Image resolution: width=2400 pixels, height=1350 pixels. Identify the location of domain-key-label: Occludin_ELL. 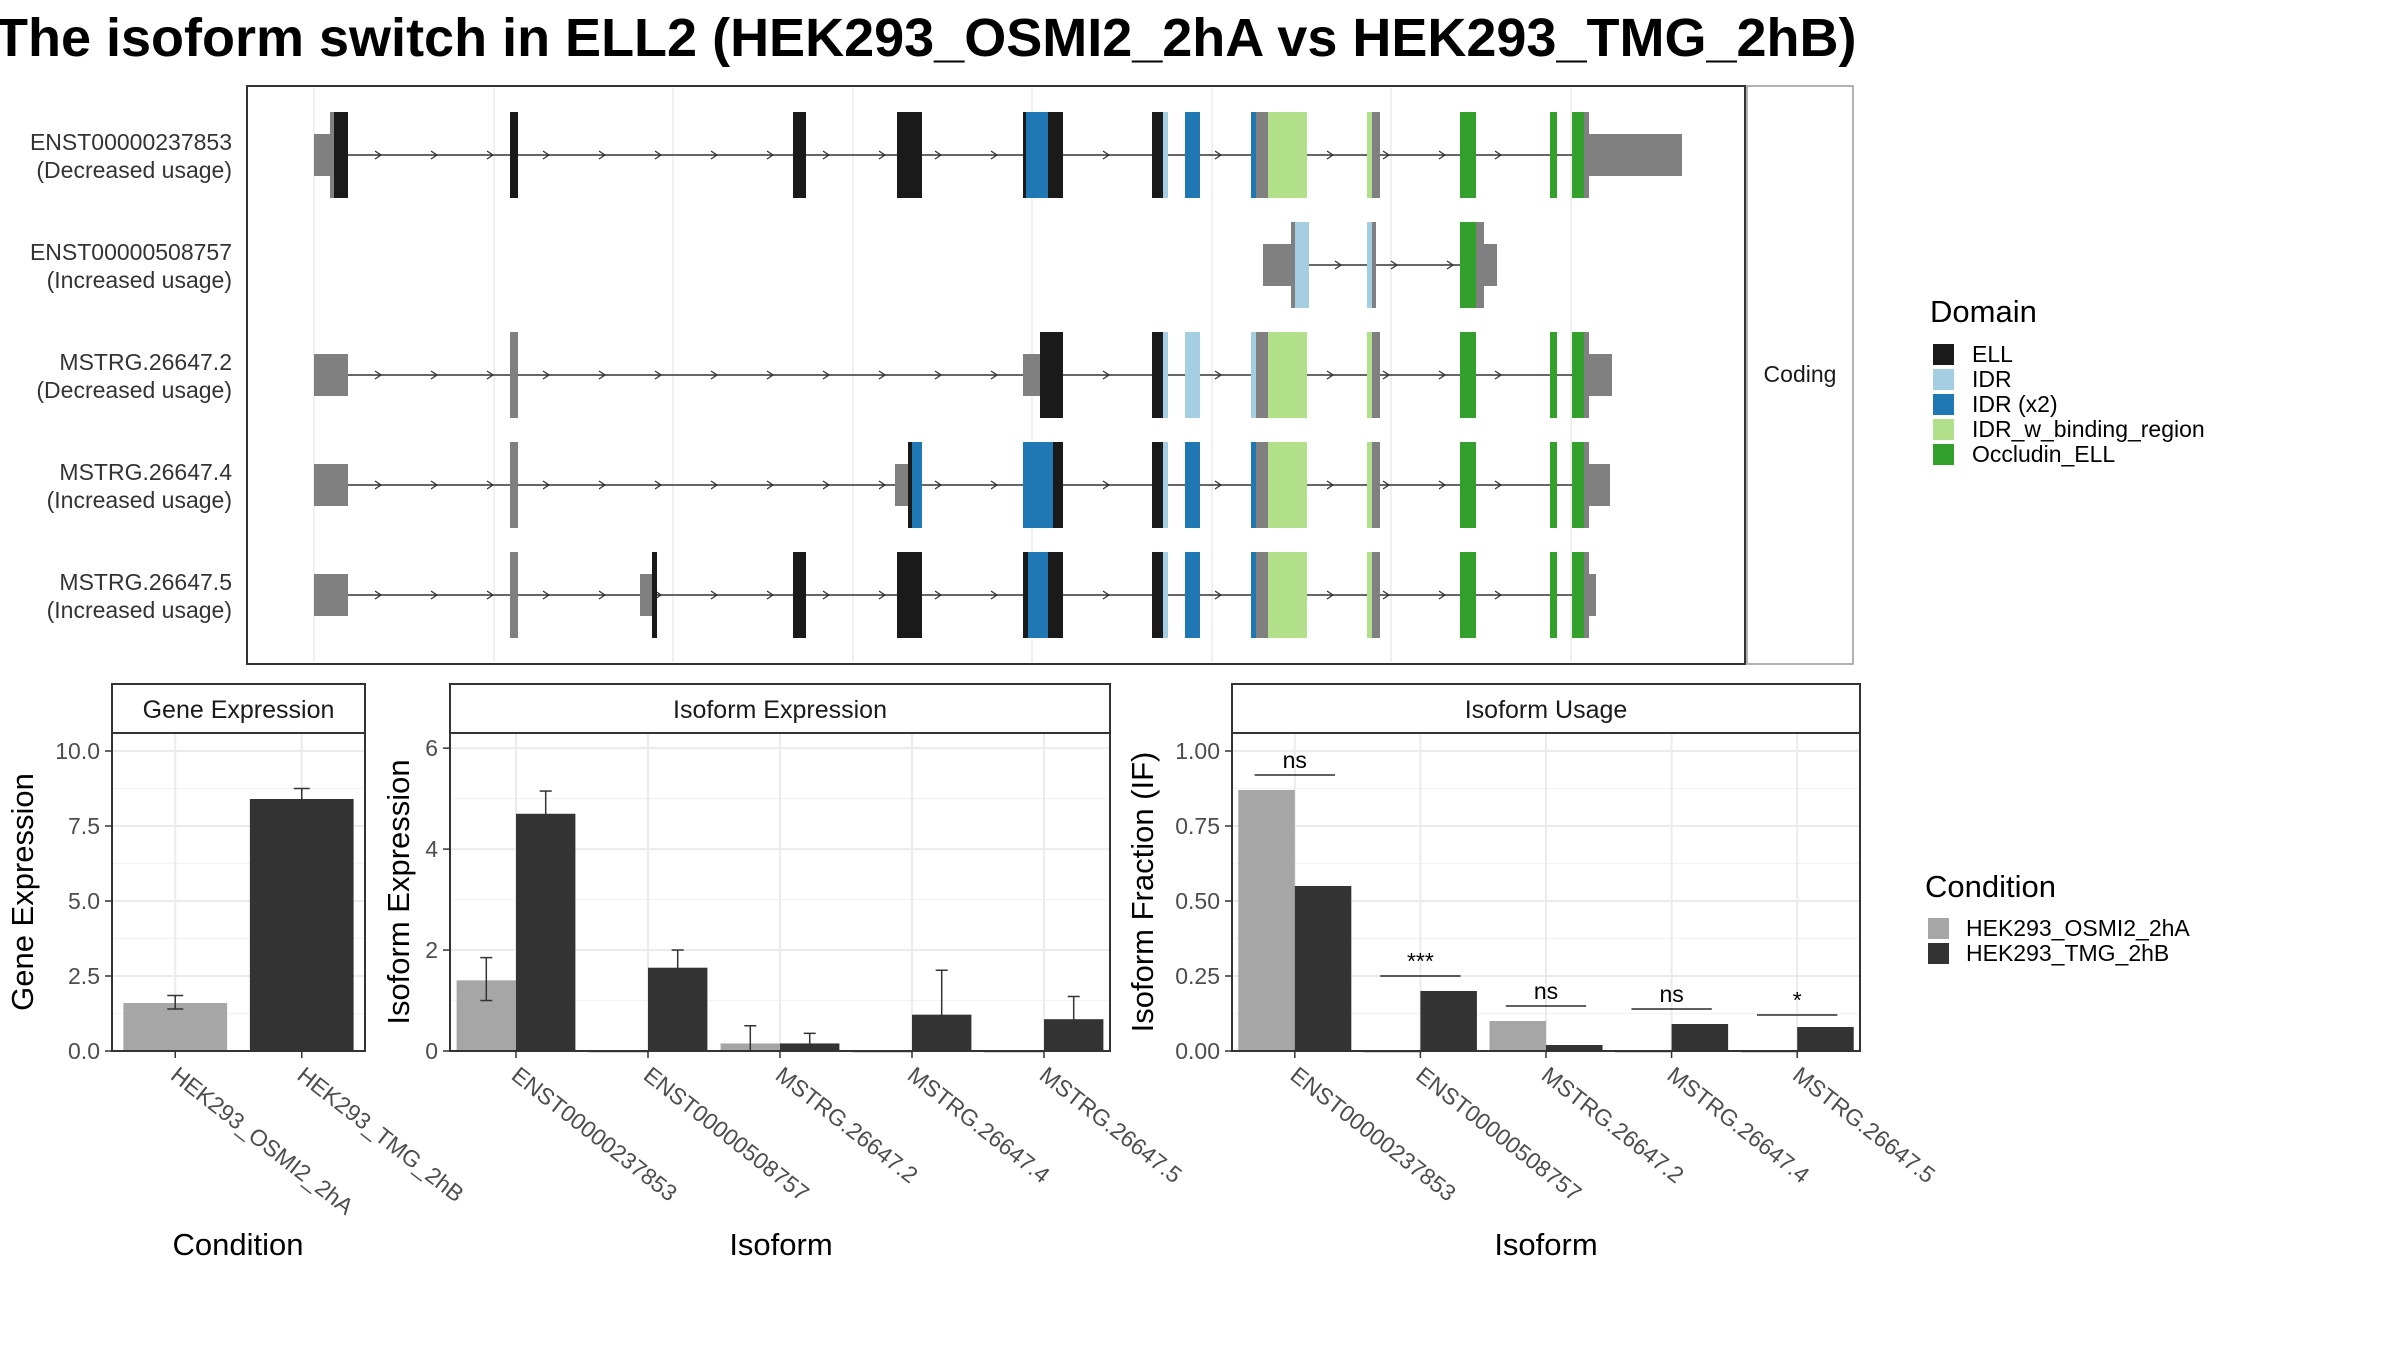
(2043, 454).